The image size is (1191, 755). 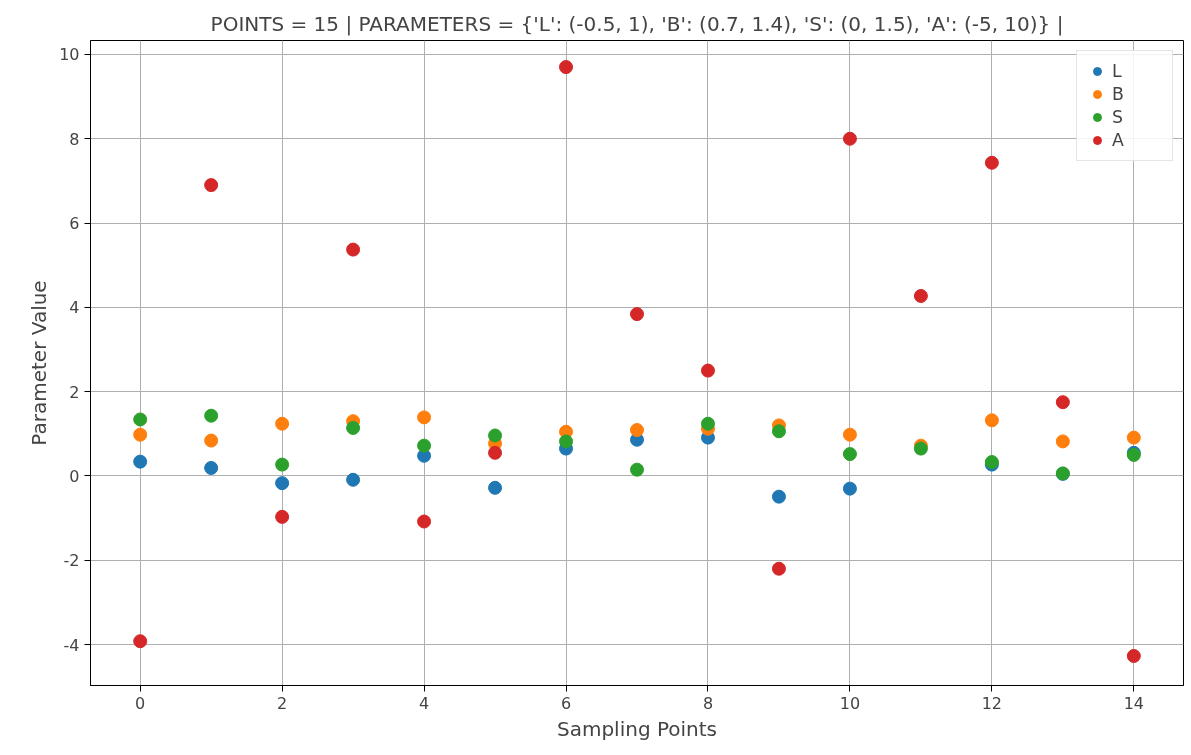 What do you see at coordinates (39, 363) in the screenshot?
I see `y-axis-title: Parameter Value` at bounding box center [39, 363].